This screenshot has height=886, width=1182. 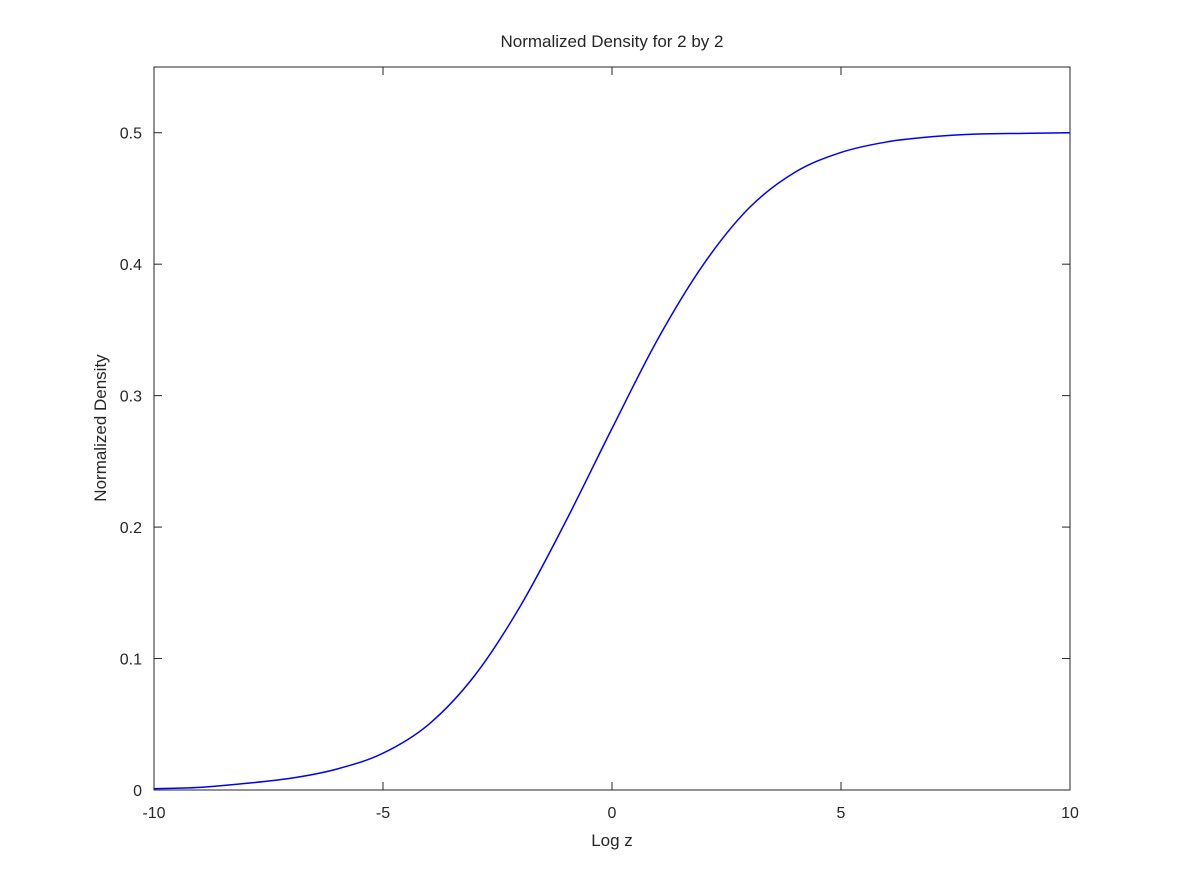 I want to click on x-tick-label: -10, so click(x=153, y=813).